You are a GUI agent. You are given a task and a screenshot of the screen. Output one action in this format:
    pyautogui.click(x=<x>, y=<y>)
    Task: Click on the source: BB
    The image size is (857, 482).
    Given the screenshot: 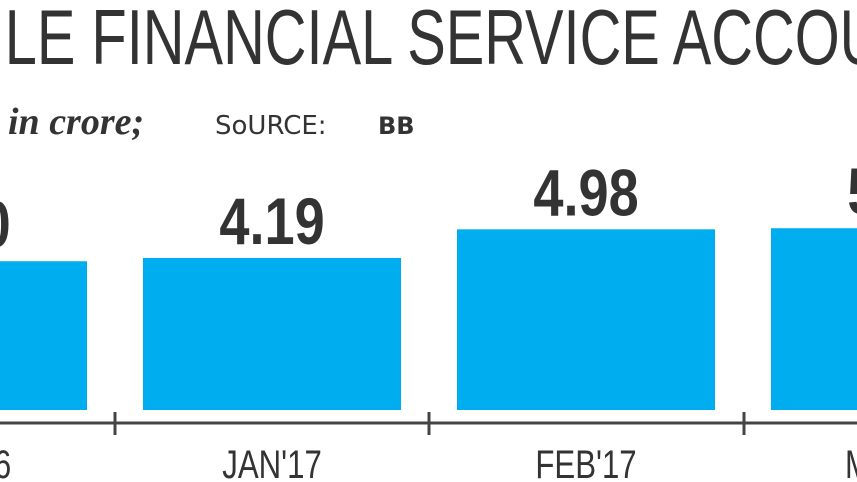 What is the action you would take?
    pyautogui.click(x=396, y=126)
    